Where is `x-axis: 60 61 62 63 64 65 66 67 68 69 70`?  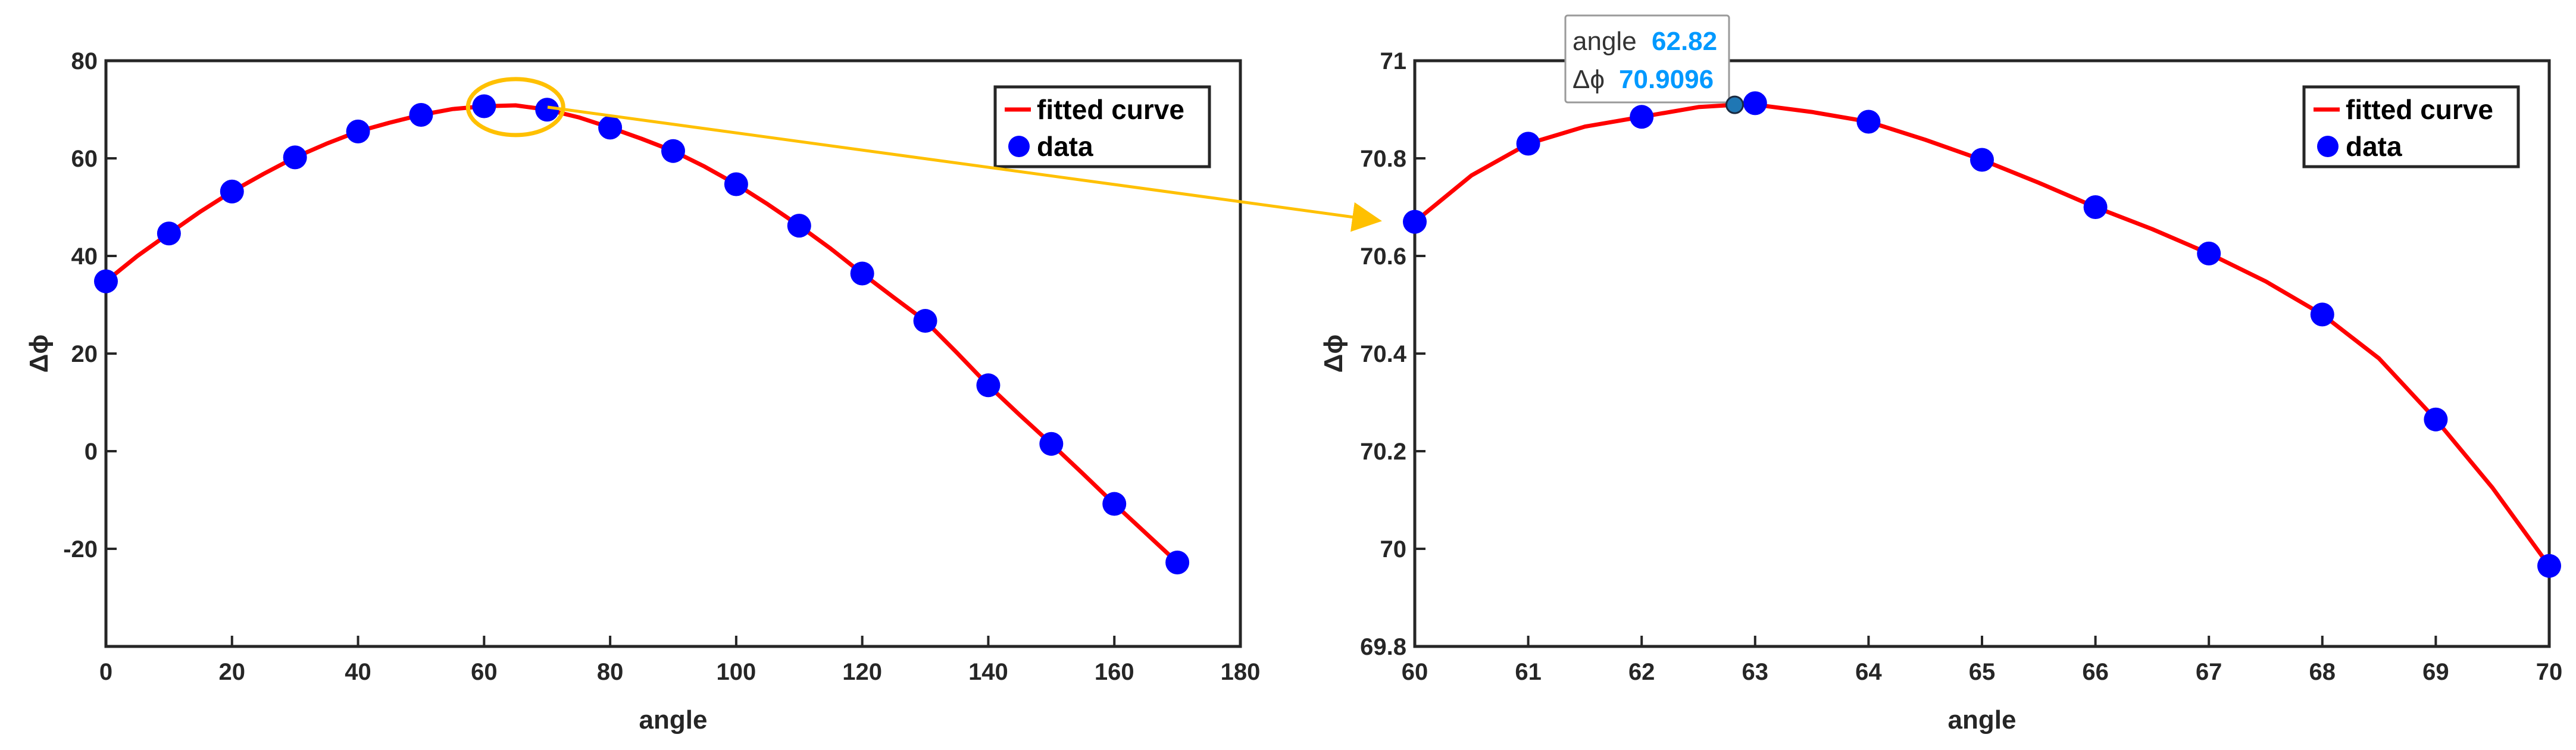 x-axis: 60 61 62 63 64 65 66 67 68 69 70 is located at coordinates (1982, 660).